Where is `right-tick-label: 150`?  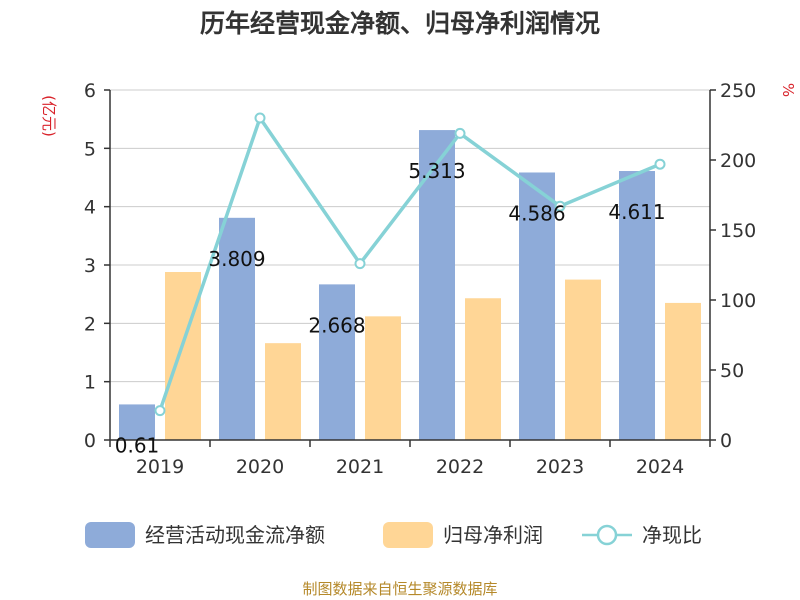
right-tick-label: 150 is located at coordinates (738, 231).